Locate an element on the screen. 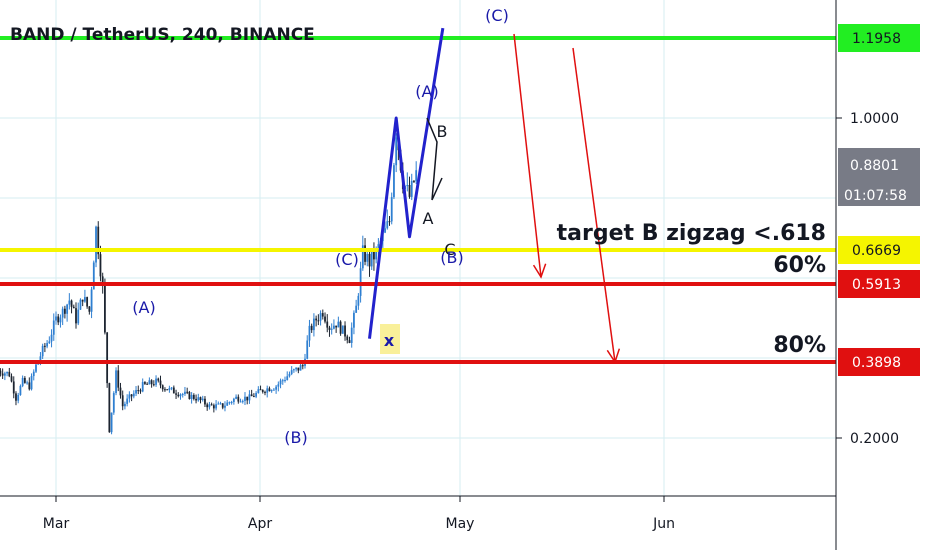 This screenshot has width=932, height=550. price-axis: 1.0000 0.2000 is located at coordinates (867, 279).